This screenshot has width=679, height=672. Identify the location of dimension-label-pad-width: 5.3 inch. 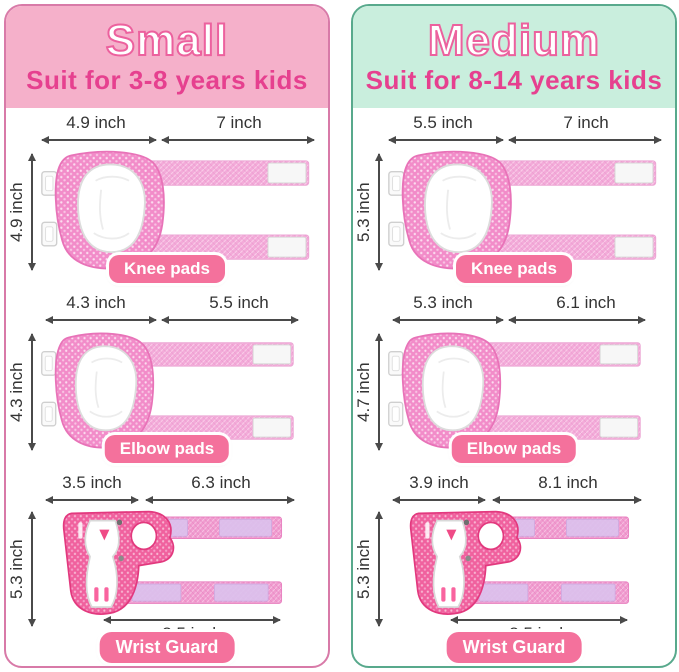
(443, 302).